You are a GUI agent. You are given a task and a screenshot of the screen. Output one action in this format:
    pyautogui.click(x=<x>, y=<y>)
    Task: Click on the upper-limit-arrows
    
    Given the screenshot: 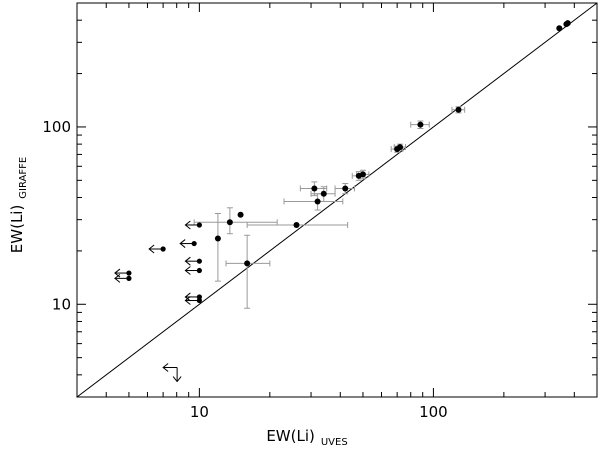 What is the action you would take?
    pyautogui.click(x=157, y=301)
    